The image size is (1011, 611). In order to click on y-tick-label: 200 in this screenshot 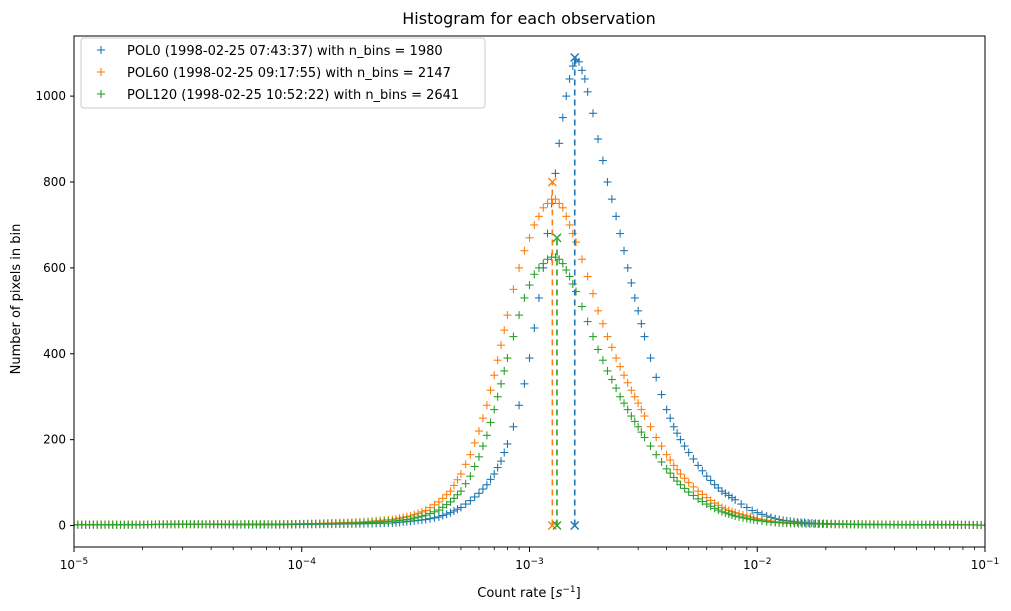, I will do `click(54, 440)`.